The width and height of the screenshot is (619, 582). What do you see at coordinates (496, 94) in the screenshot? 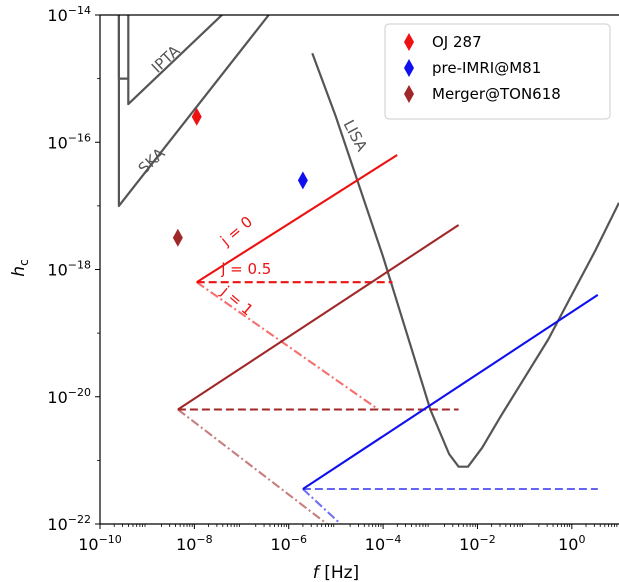
I see `legend-label-ton618: Merger@TON618` at bounding box center [496, 94].